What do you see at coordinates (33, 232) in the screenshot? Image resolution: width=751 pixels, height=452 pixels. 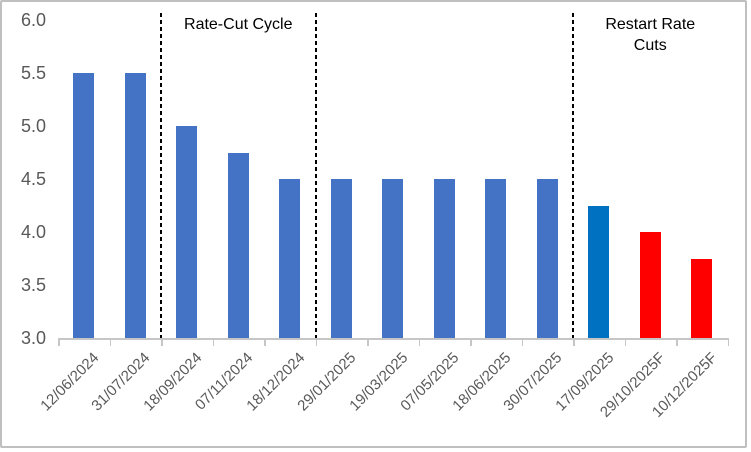 I see `y-axis-tick-label: 4.0` at bounding box center [33, 232].